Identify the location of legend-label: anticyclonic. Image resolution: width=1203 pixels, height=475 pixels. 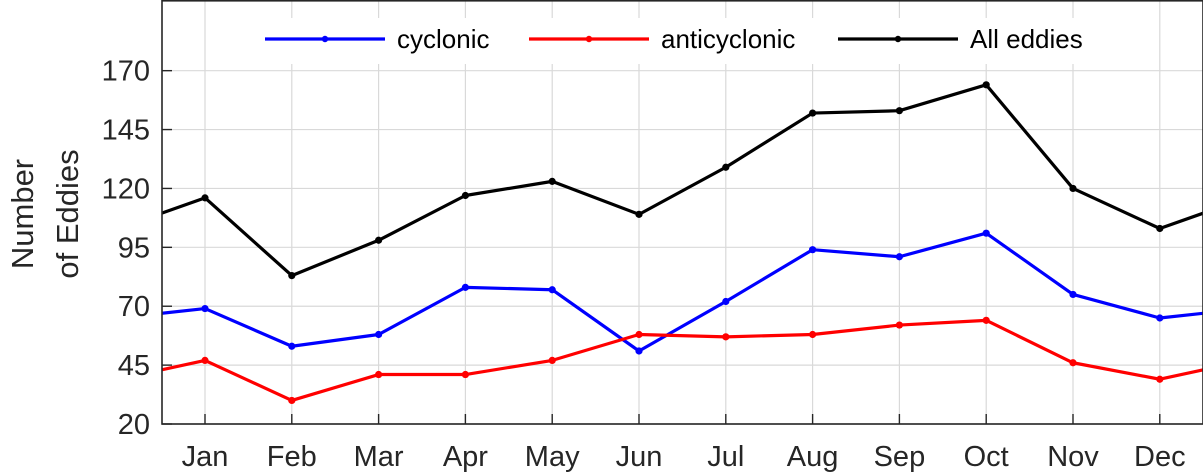
(728, 39).